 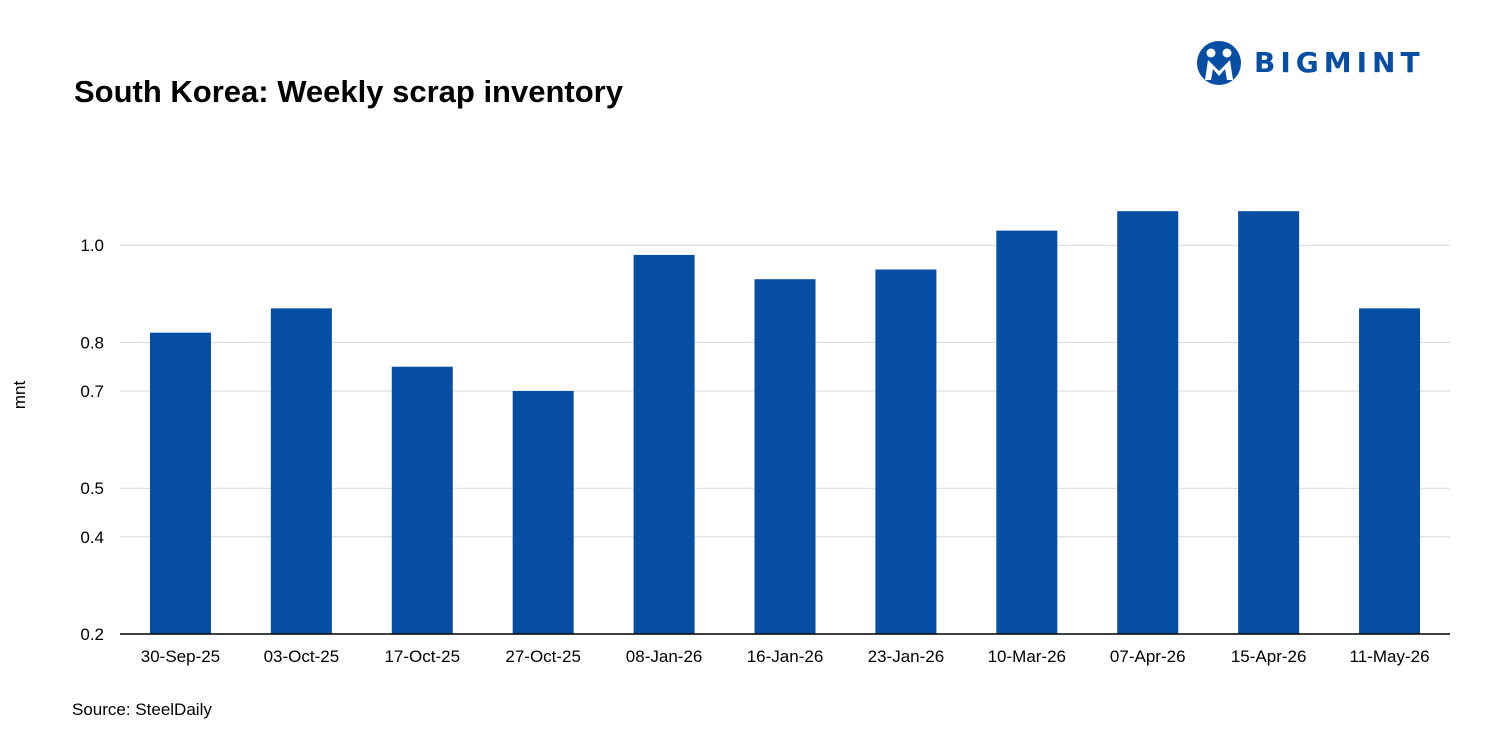 I want to click on x-tick-label: 17-Oct-25, so click(x=422, y=656).